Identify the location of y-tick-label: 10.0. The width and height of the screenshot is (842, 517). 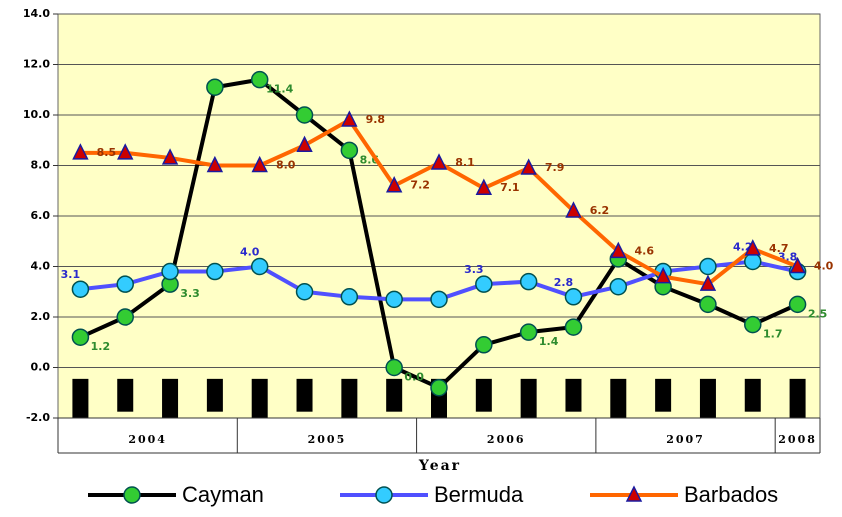
(36, 114).